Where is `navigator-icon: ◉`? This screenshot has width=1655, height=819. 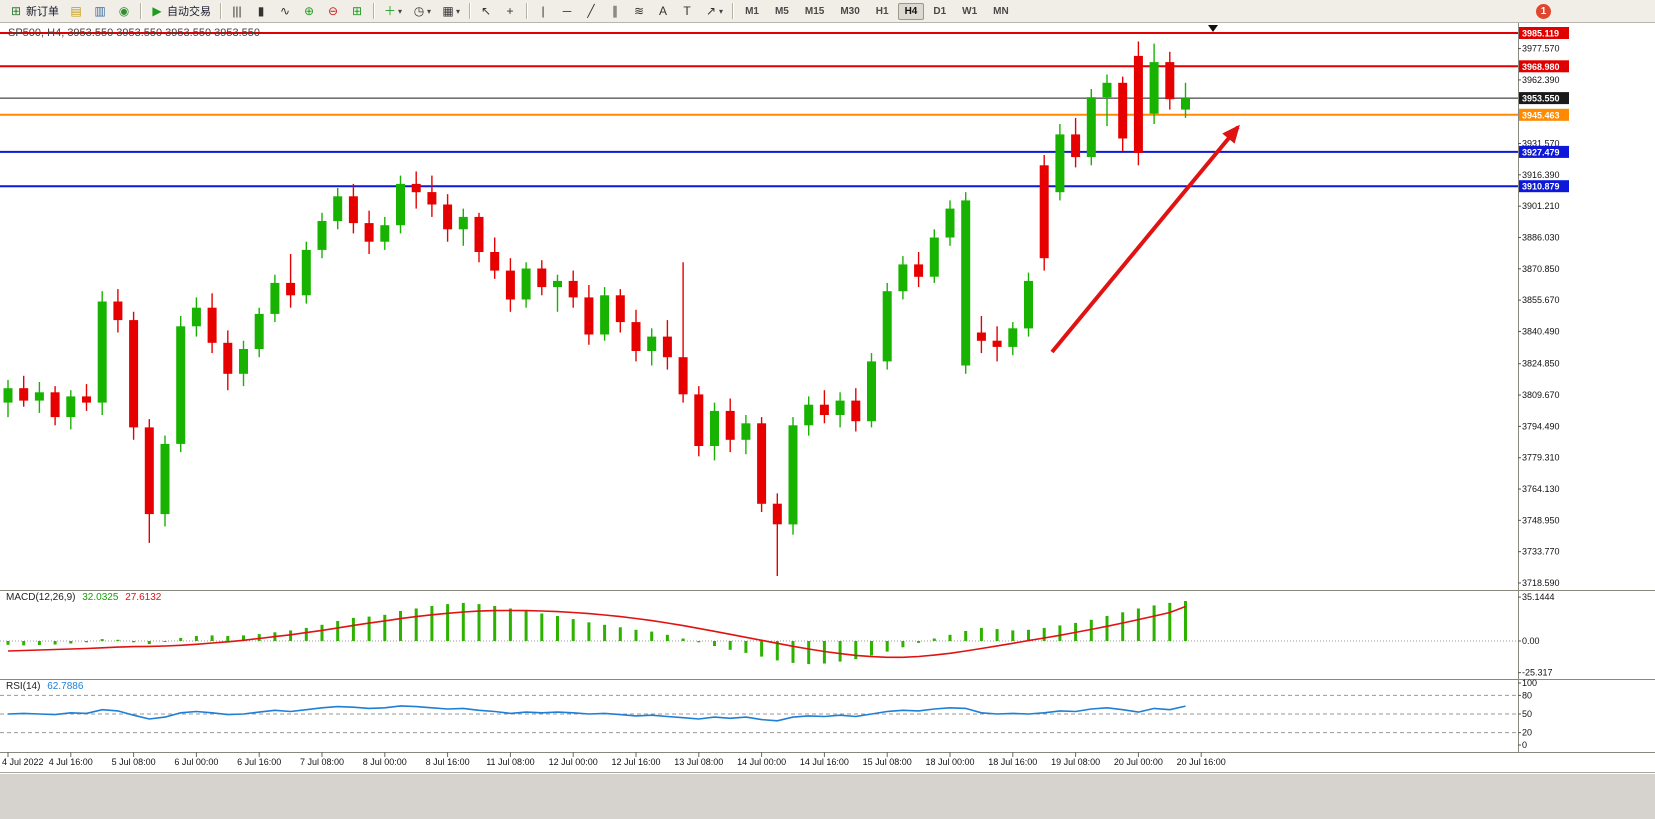
navigator-icon: ◉ is located at coordinates (124, 11).